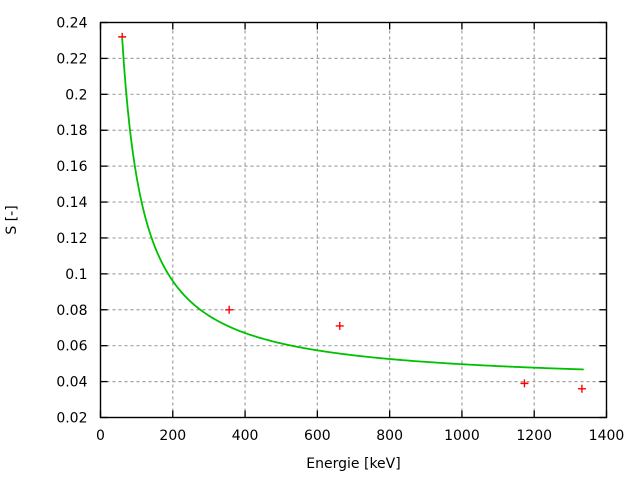 Image resolution: width=640 pixels, height=480 pixels. Describe the element at coordinates (71, 167) in the screenshot. I see `y-tick-label: 0.16` at that location.